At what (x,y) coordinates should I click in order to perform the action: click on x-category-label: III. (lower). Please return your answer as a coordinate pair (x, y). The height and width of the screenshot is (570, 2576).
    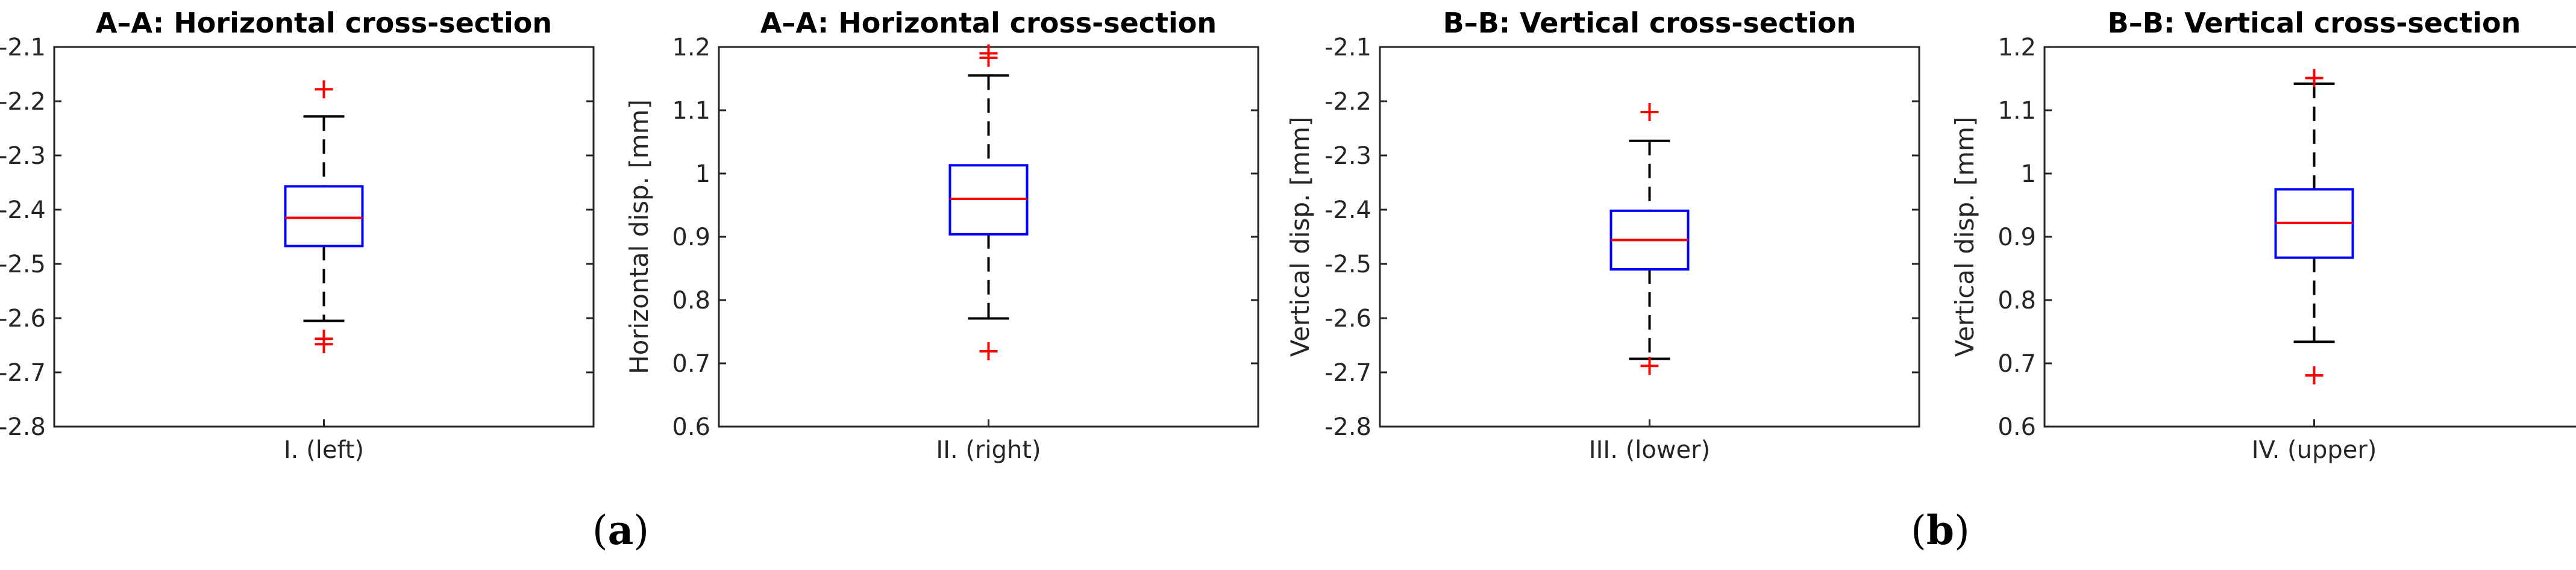
    Looking at the image, I should click on (1649, 450).